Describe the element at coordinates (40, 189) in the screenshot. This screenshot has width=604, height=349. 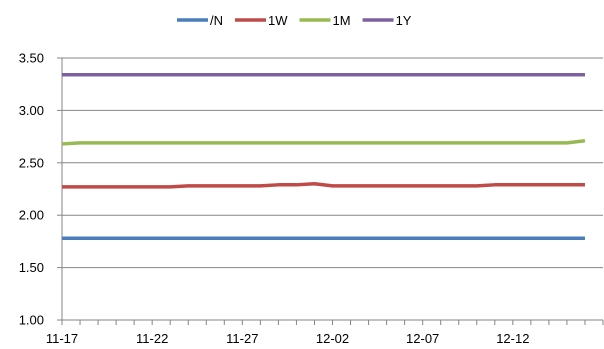
I see `y-tick-labels: 1.00 1.50 2.00 2.50 3.00 3.50` at that location.